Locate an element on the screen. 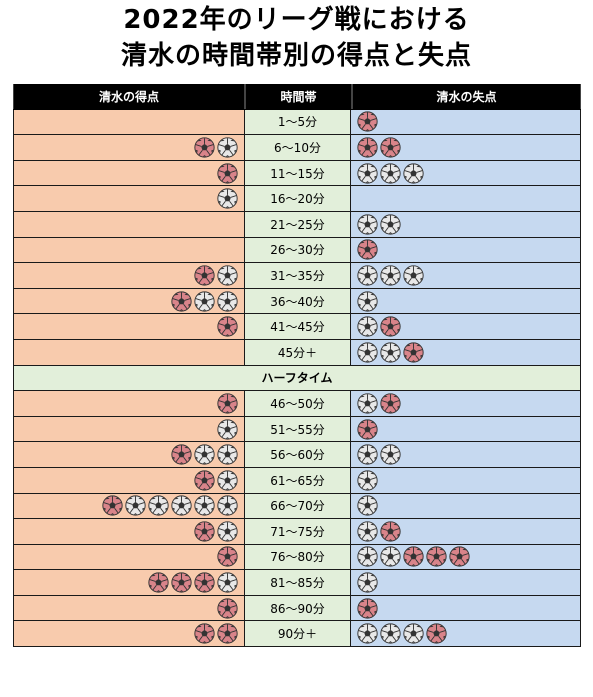  time-cell: 1～5分 is located at coordinates (298, 122).